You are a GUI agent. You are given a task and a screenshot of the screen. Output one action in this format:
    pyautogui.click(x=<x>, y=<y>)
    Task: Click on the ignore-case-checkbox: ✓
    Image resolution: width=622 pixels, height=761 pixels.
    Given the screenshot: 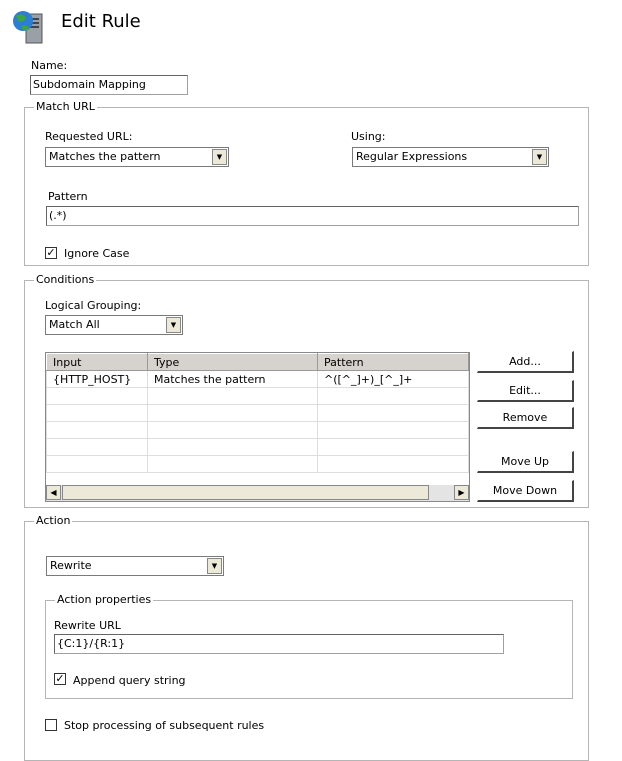 What is the action you would take?
    pyautogui.click(x=51, y=252)
    